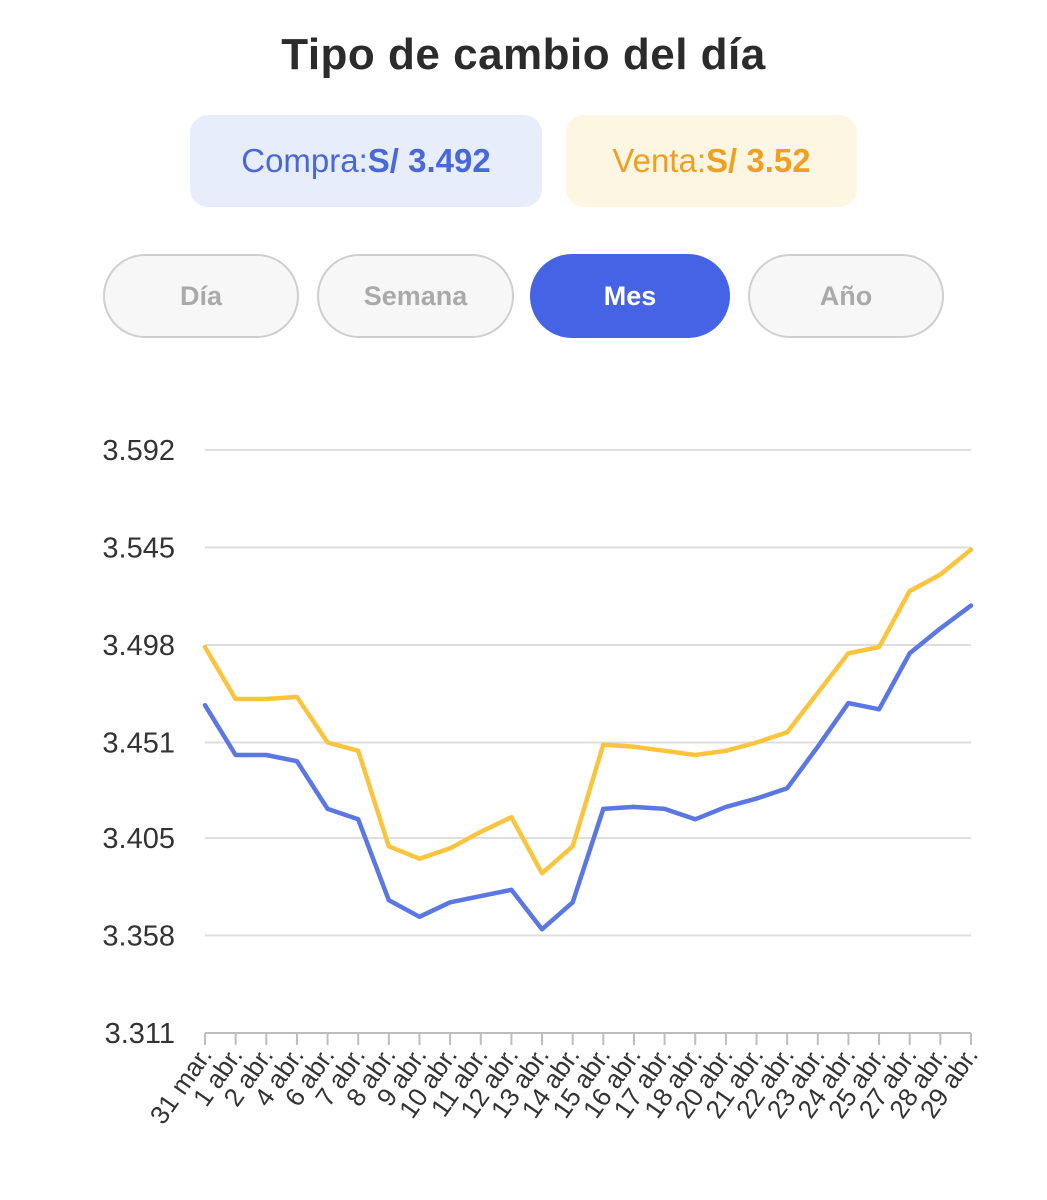 This screenshot has width=1047, height=1200. I want to click on y-tick-label: 3.311, so click(140, 1034).